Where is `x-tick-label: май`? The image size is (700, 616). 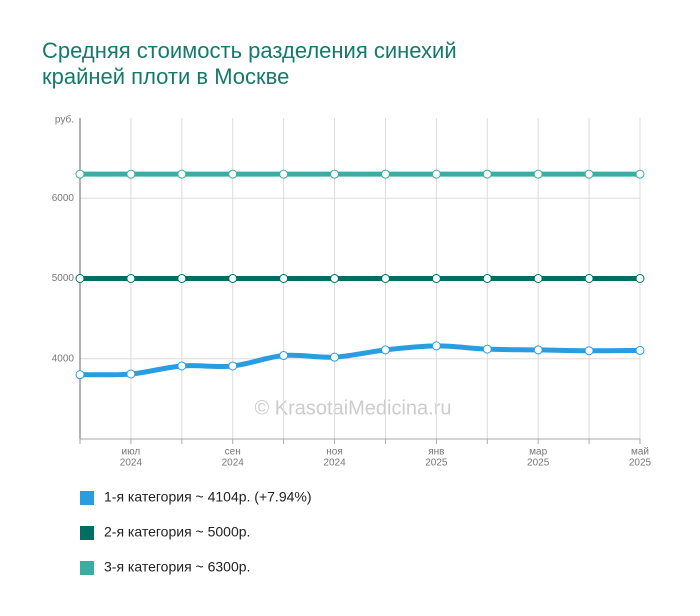
x-tick-label: май is located at coordinates (640, 452).